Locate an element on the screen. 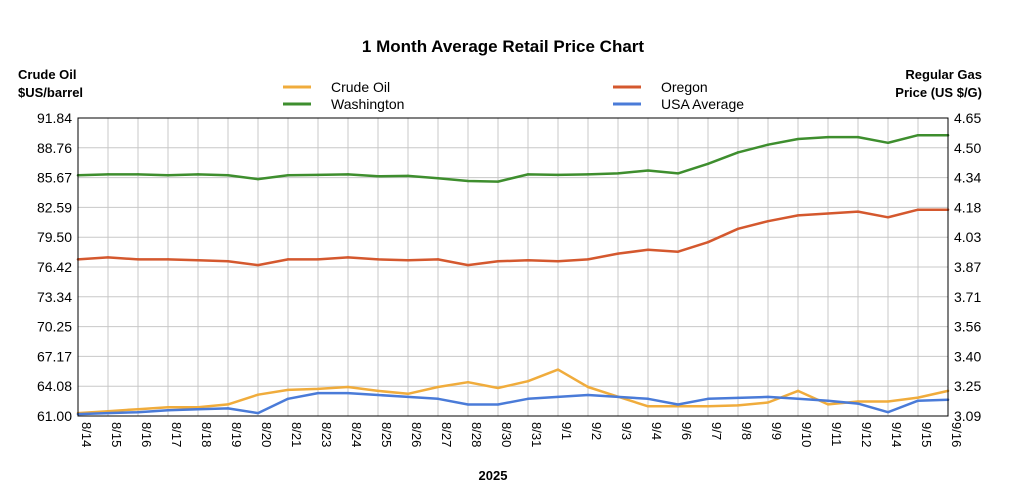 The height and width of the screenshot is (484, 1036). left-axis-title-line2: $US/barrel is located at coordinates (50, 92).